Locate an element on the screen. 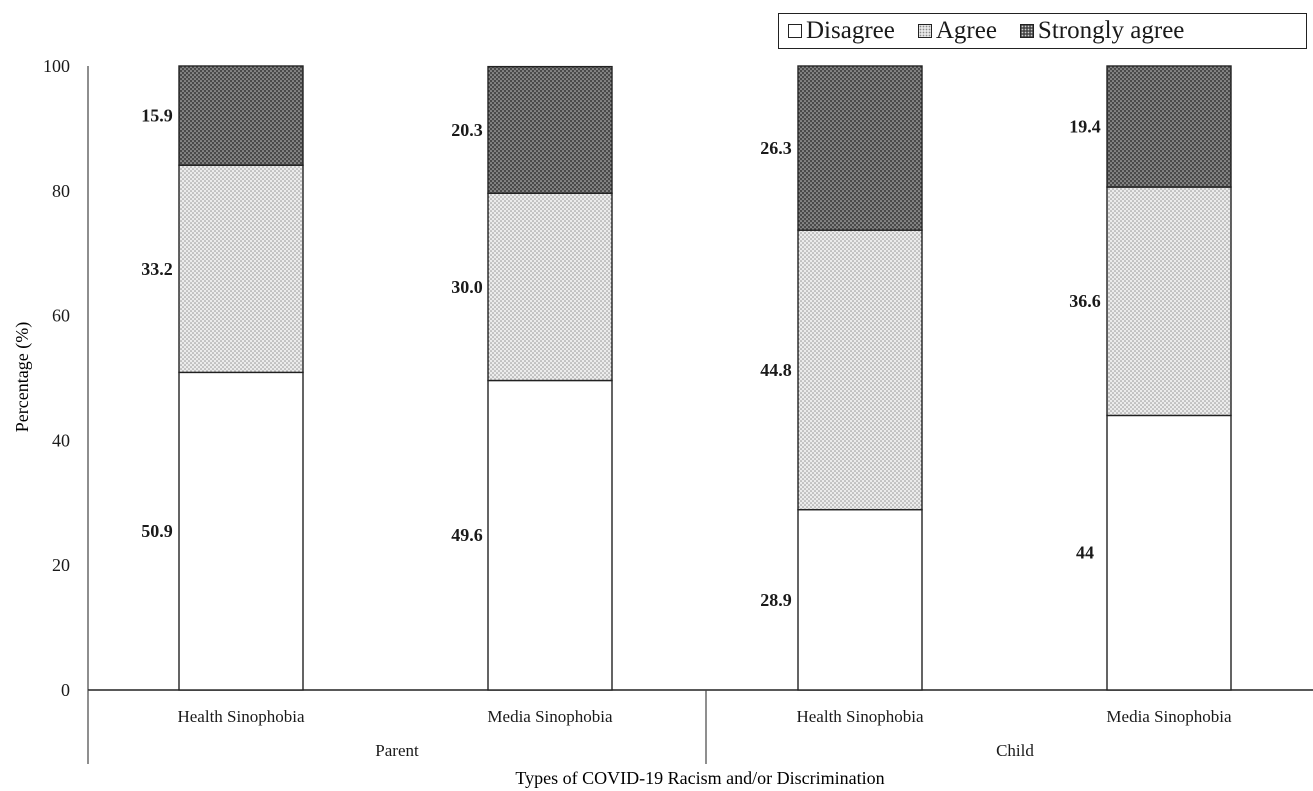 This screenshot has height=791, width=1313. data-label-strongly-agree: 26.3 is located at coordinates (776, 148).